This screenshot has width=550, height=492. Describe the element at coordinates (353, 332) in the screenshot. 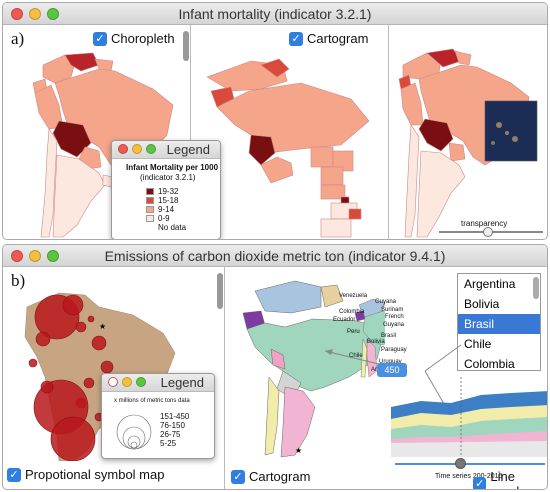

I see `mini-label: Peru` at that location.